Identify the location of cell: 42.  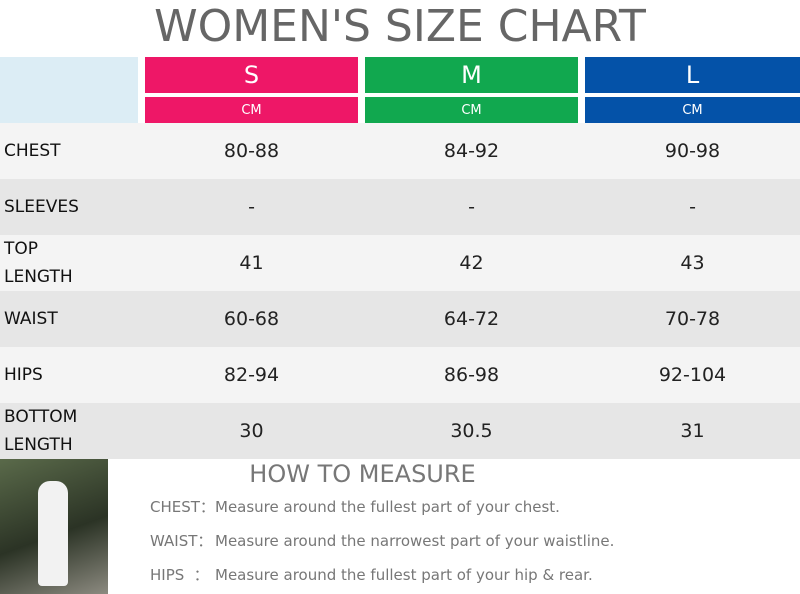
(471, 263).